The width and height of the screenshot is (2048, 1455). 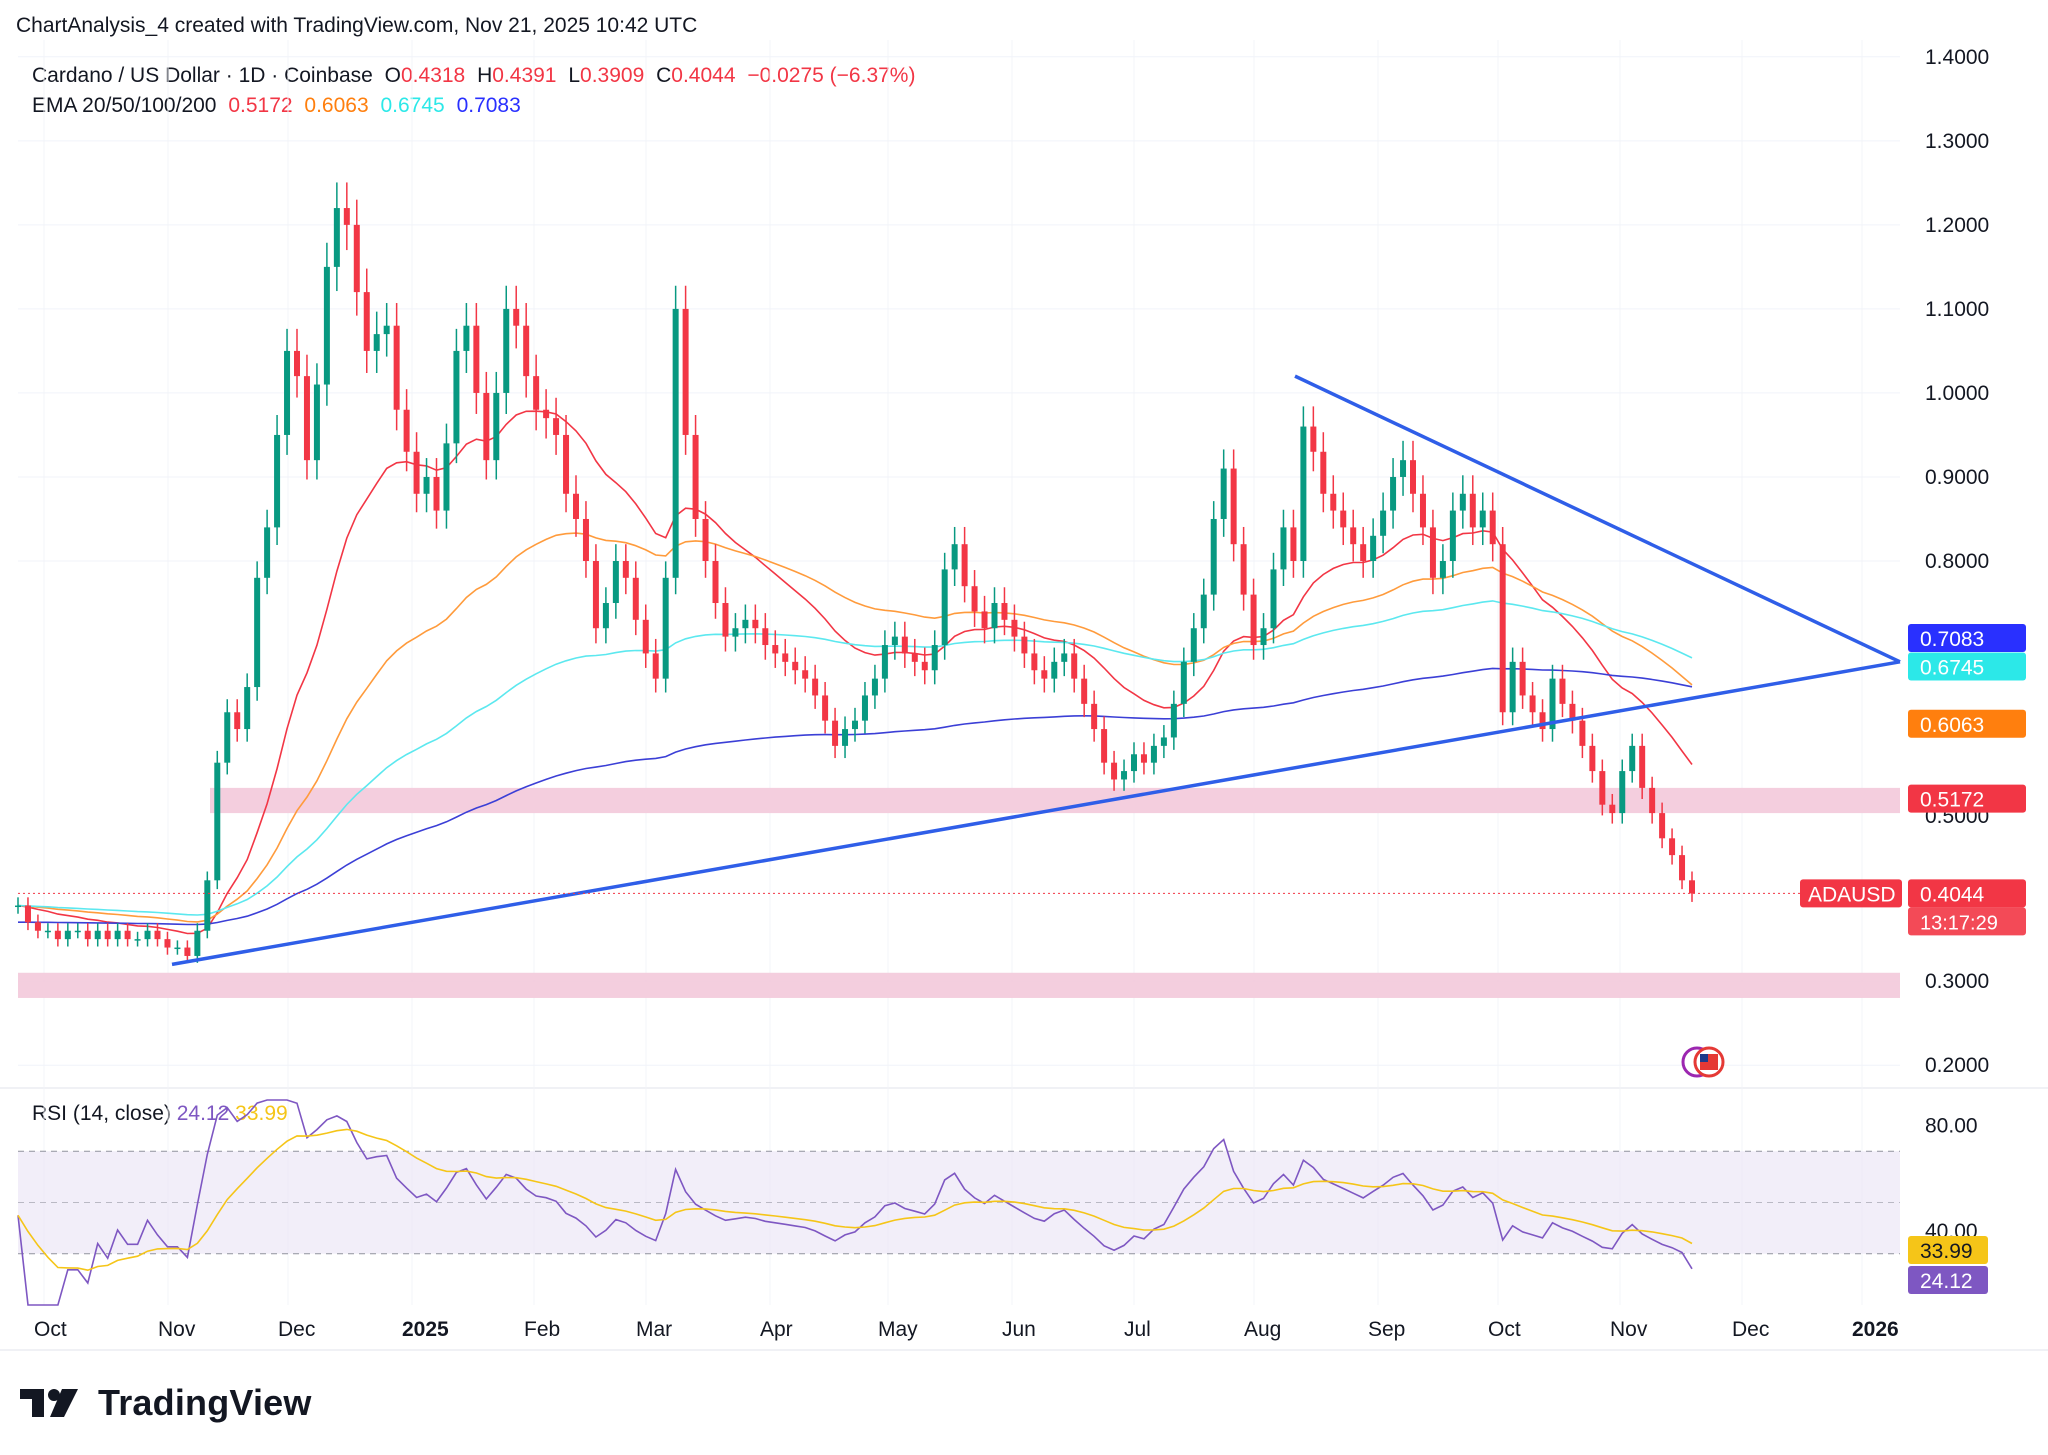 I want to click on countdown-label: 13:17:29, so click(x=1959, y=923).